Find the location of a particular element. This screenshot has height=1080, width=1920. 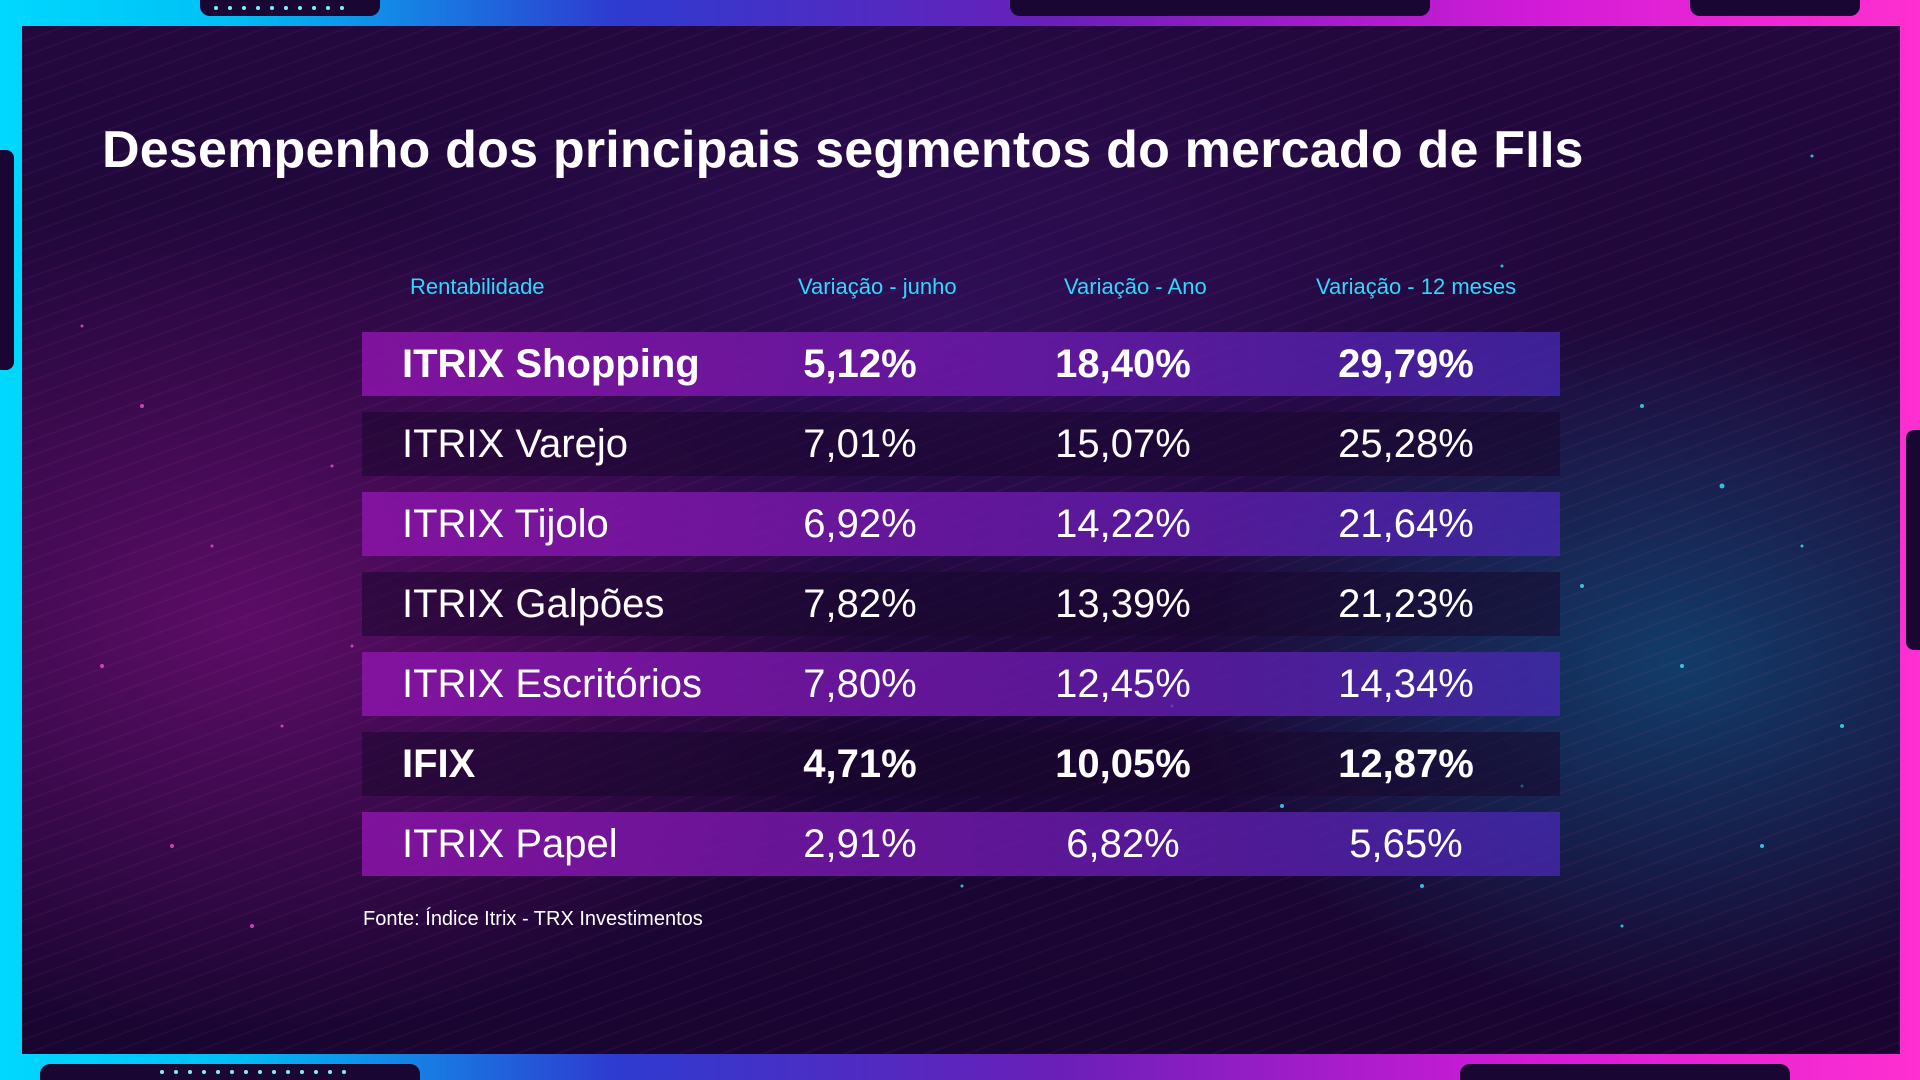

row-variacao-ano: 14,22% is located at coordinates (1123, 524).